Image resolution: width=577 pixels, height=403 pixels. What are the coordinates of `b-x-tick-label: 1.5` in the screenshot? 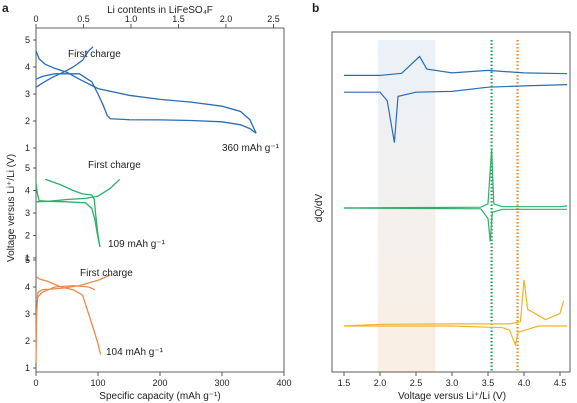 It's located at (344, 383).